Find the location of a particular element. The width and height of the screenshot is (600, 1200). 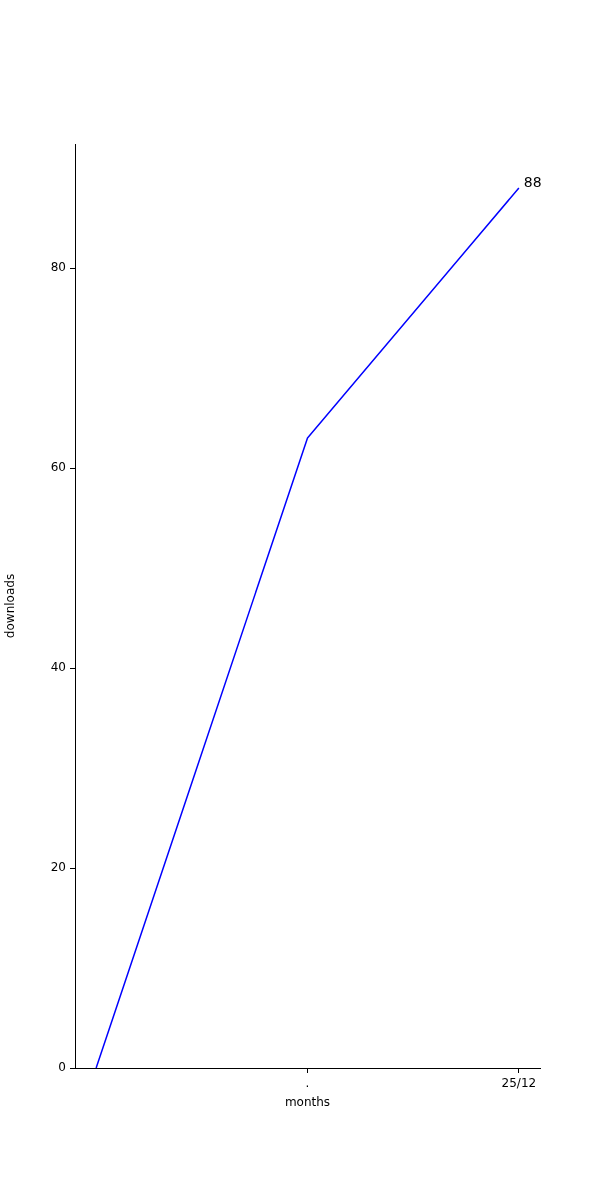

x-tick-label: . is located at coordinates (307, 1083).